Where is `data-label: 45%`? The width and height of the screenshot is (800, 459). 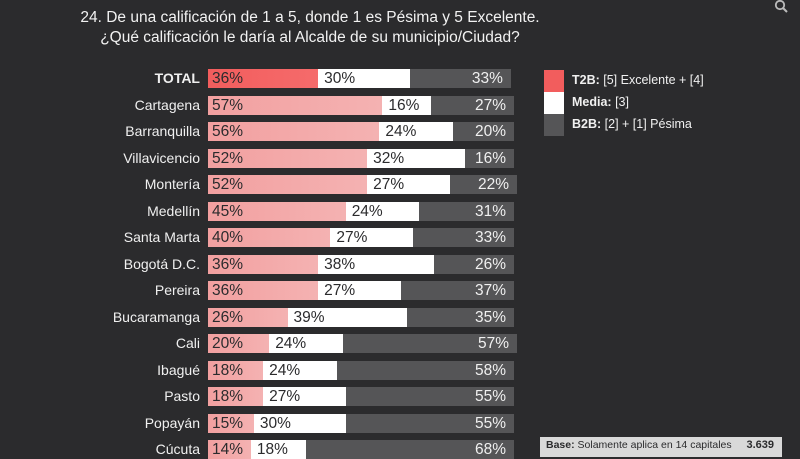
data-label: 45% is located at coordinates (228, 211).